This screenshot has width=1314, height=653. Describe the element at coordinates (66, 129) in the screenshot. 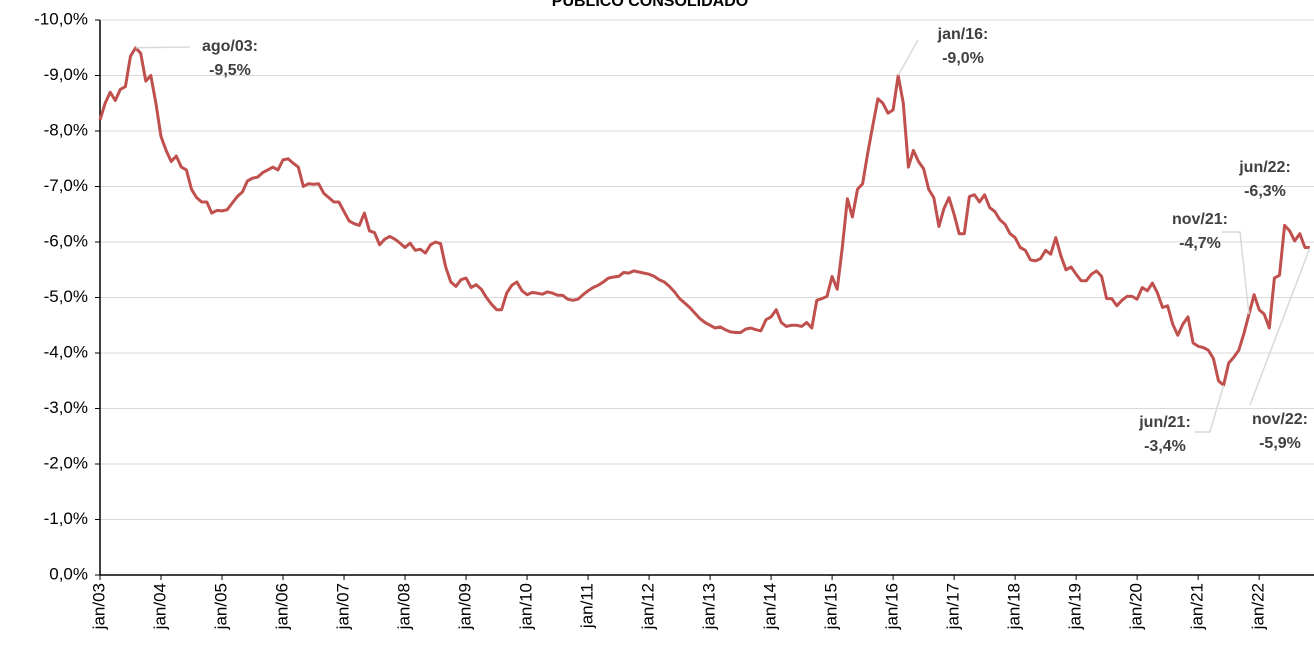

I see `y-tick-label: -8,0%` at that location.